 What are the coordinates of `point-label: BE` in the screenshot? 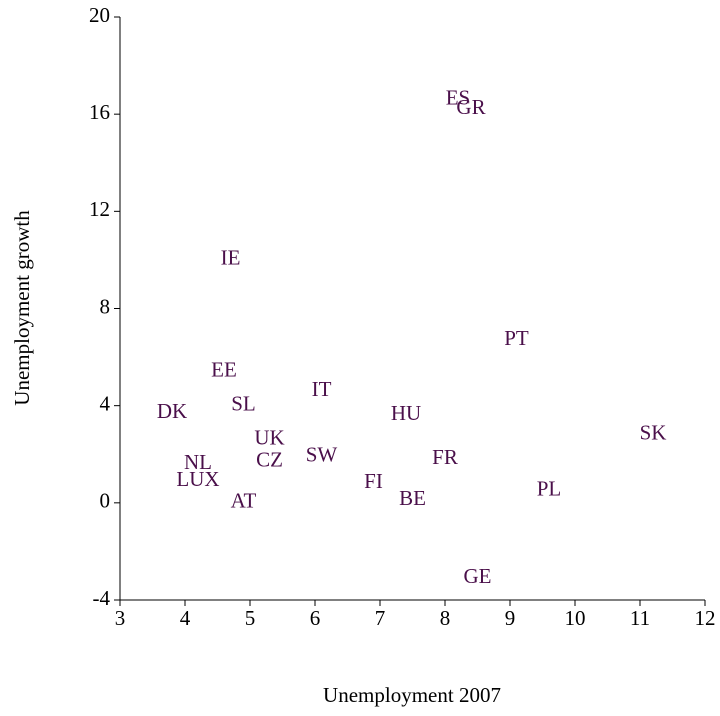 It's located at (412, 498).